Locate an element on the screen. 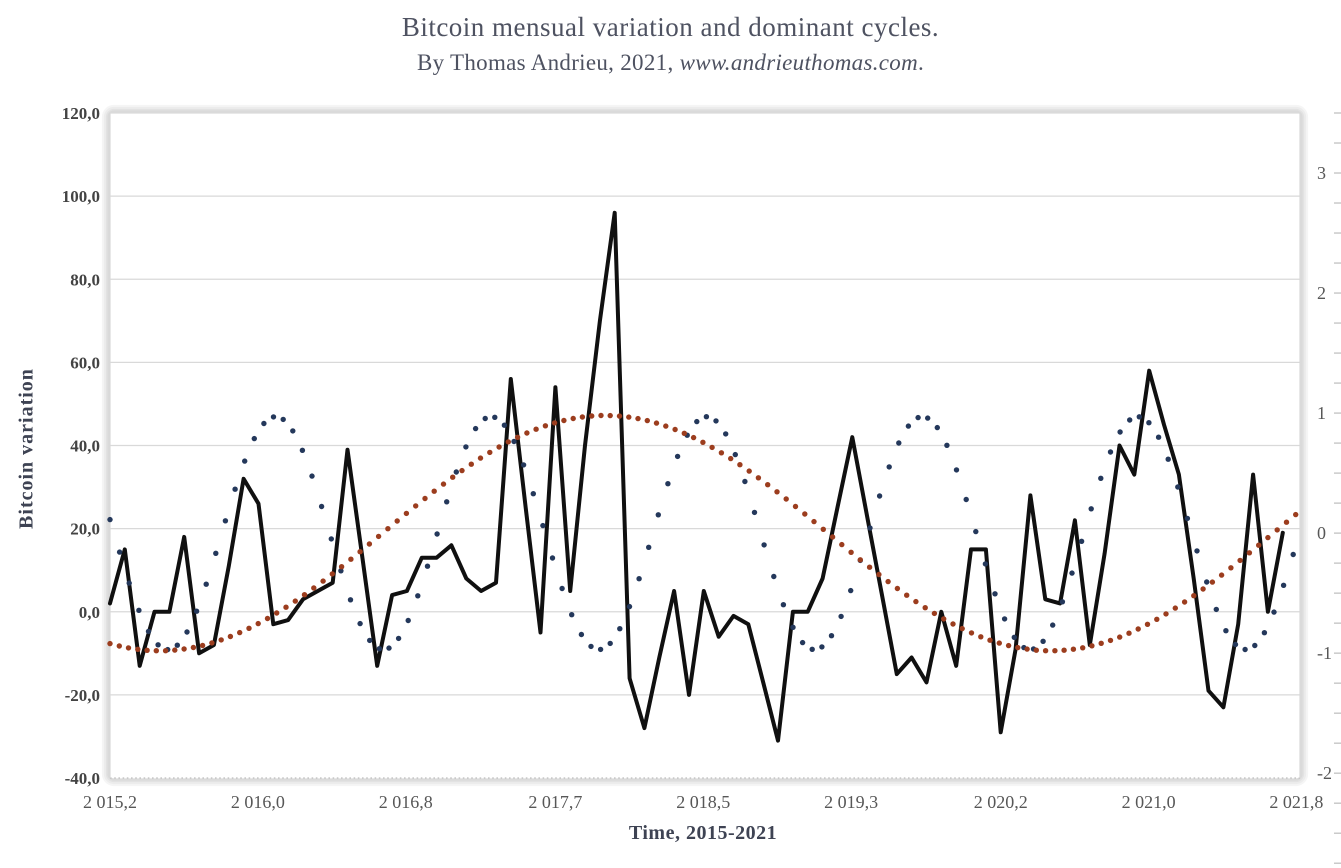 This screenshot has width=1341, height=868. x-axis-title: Time, 2015-2021 is located at coordinates (703, 833).